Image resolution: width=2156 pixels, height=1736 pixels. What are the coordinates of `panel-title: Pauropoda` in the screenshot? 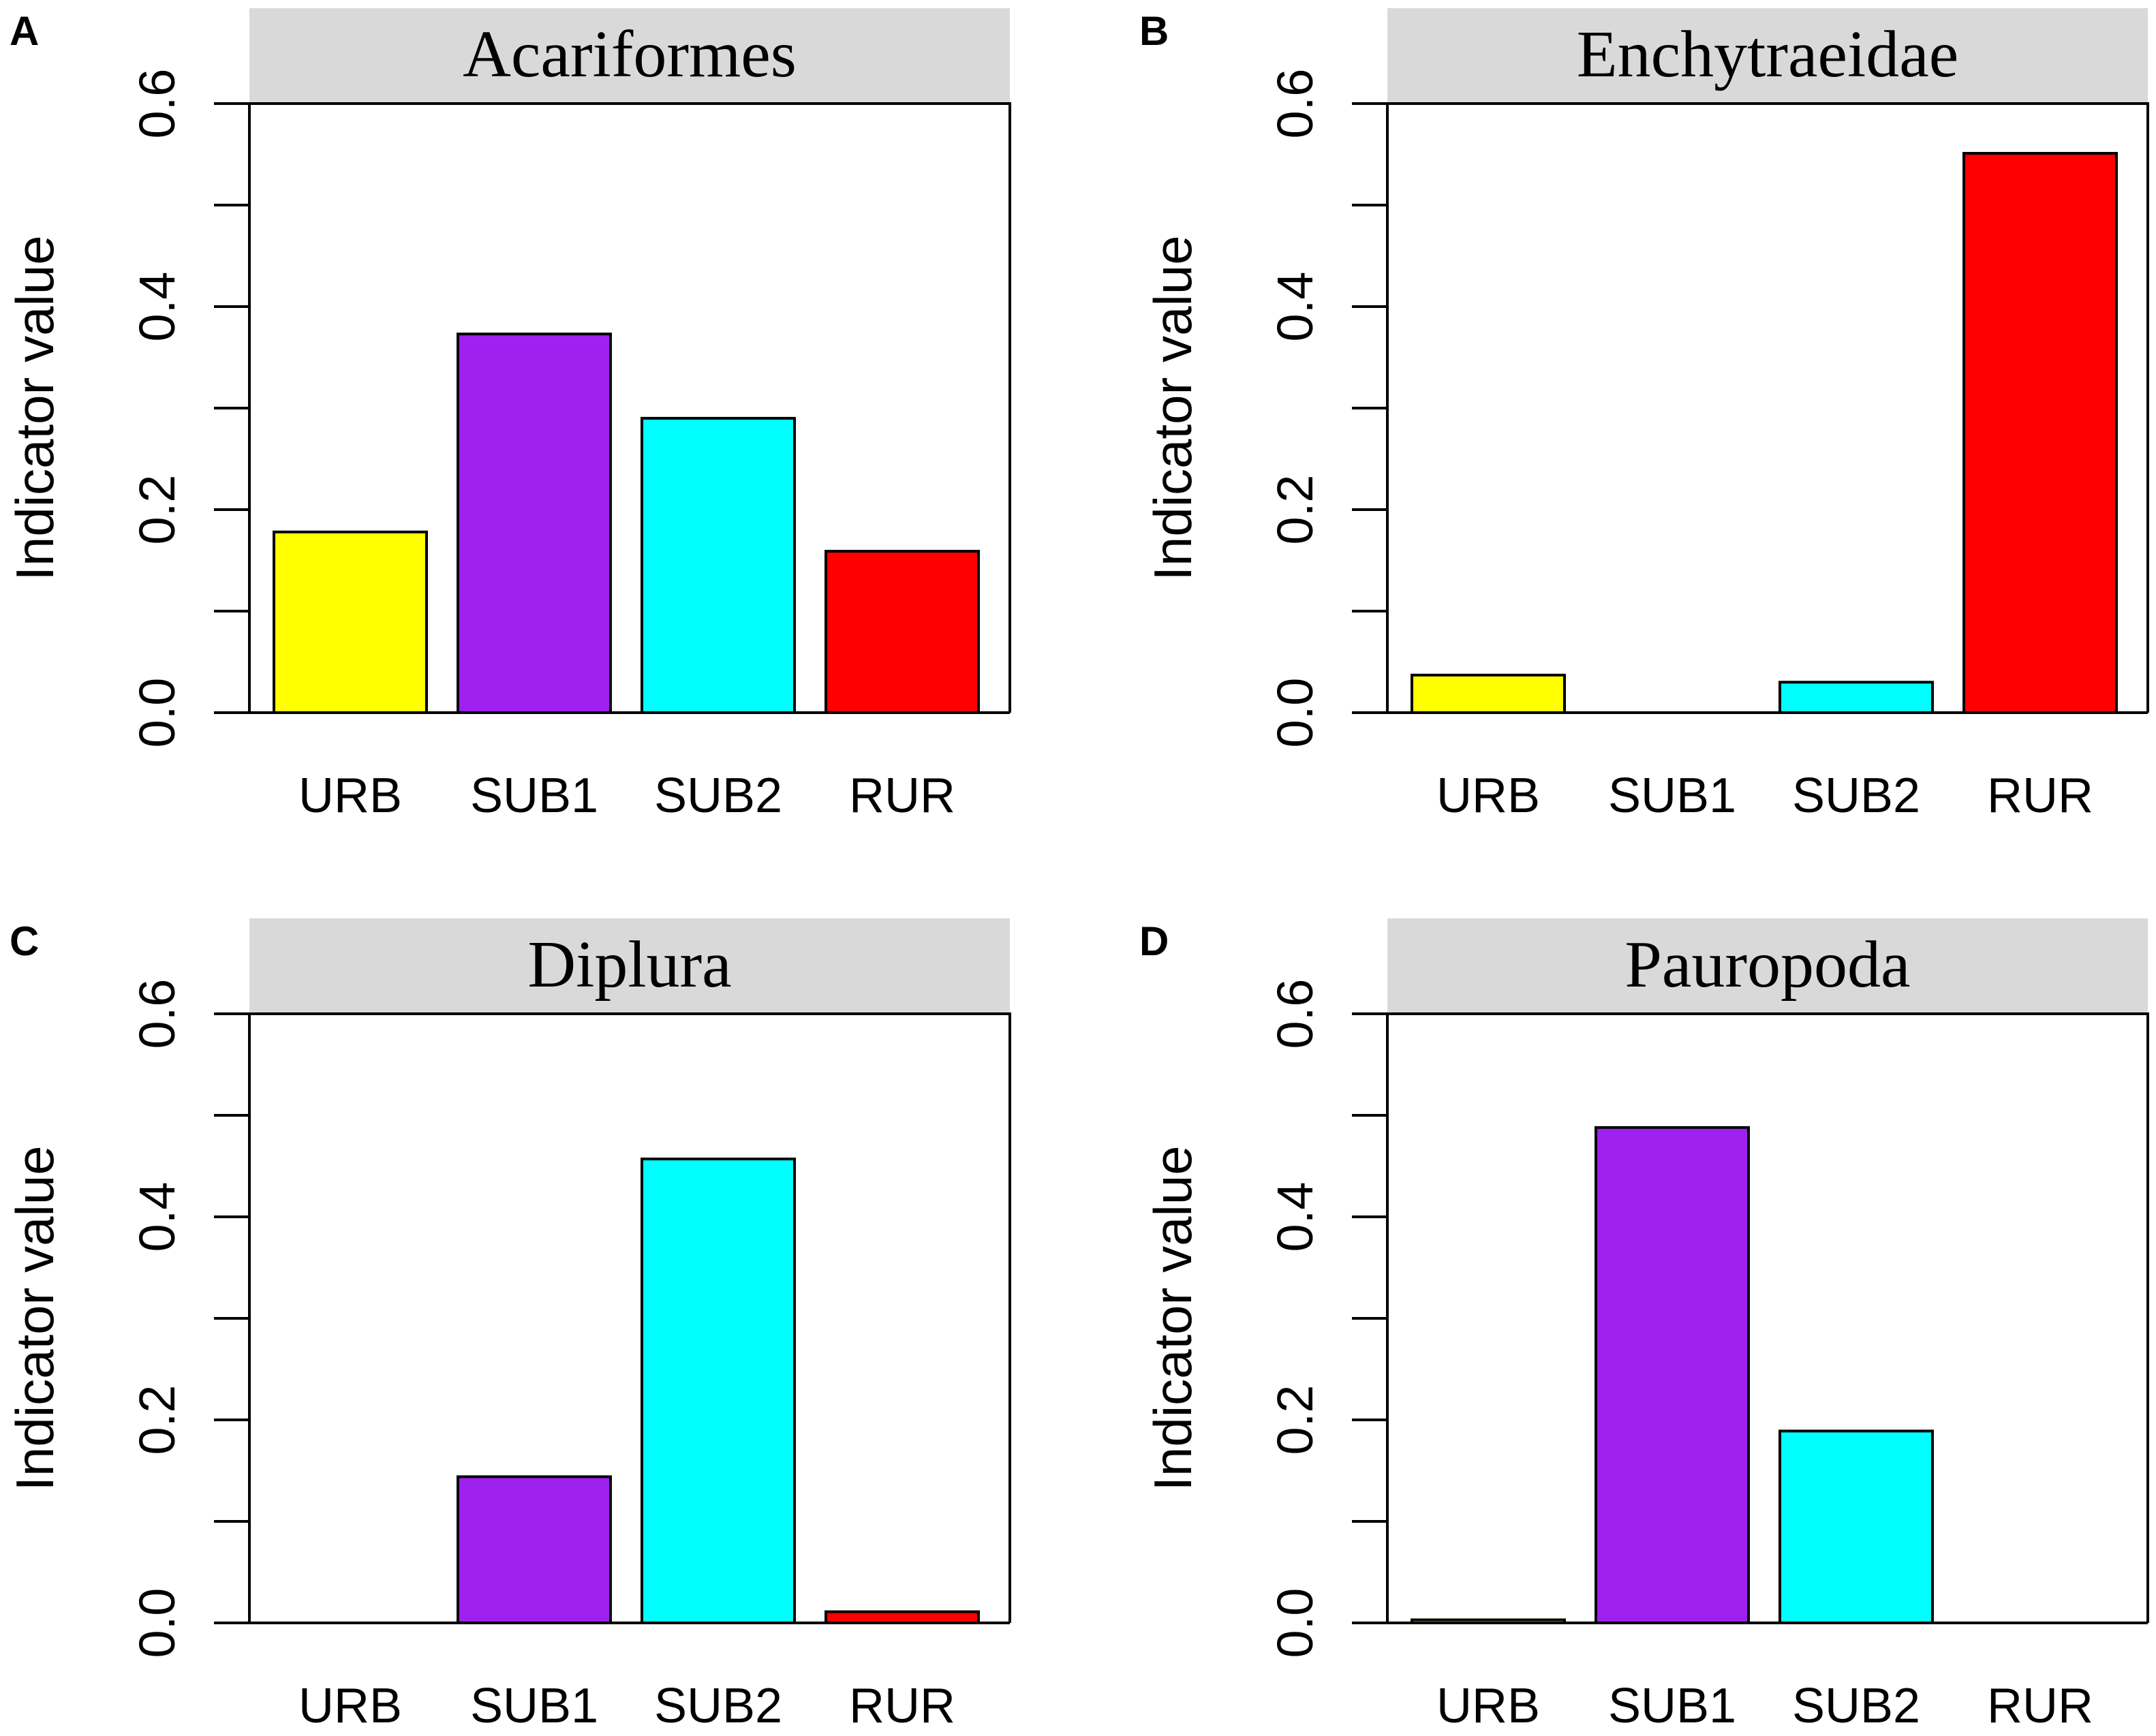 It's located at (1767, 965).